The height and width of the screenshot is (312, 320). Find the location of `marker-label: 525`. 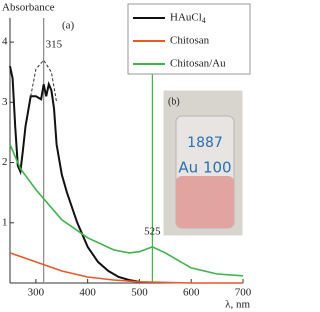

marker-label: 525 is located at coordinates (152, 231).